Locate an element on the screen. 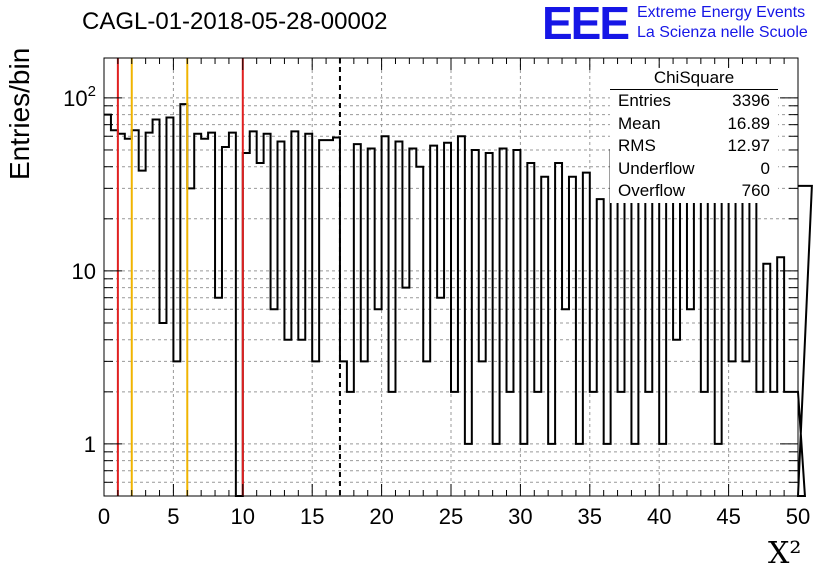  y-tick-label: 10 is located at coordinates (84, 271).